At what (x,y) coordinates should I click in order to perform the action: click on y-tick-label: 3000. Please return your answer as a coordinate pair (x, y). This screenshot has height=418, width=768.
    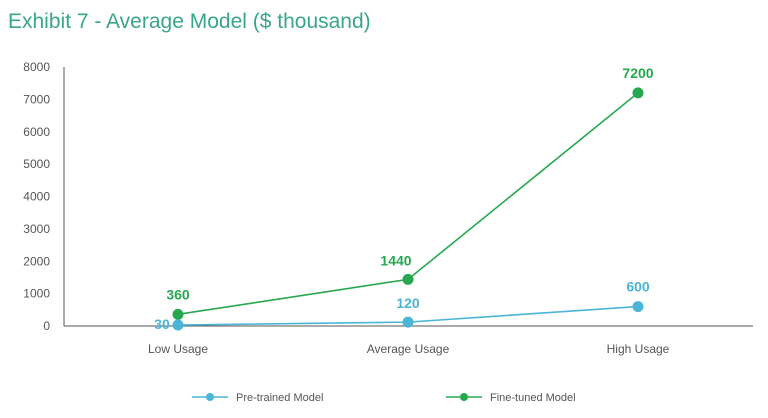
    Looking at the image, I should click on (36, 229).